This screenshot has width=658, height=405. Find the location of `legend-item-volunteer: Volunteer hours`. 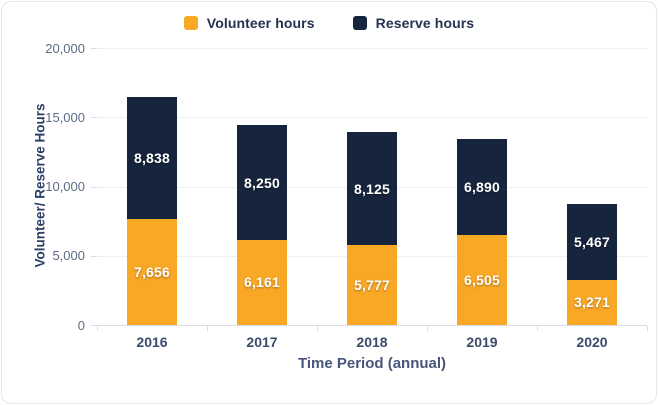

legend-item-volunteer: Volunteer hours is located at coordinates (249, 23).